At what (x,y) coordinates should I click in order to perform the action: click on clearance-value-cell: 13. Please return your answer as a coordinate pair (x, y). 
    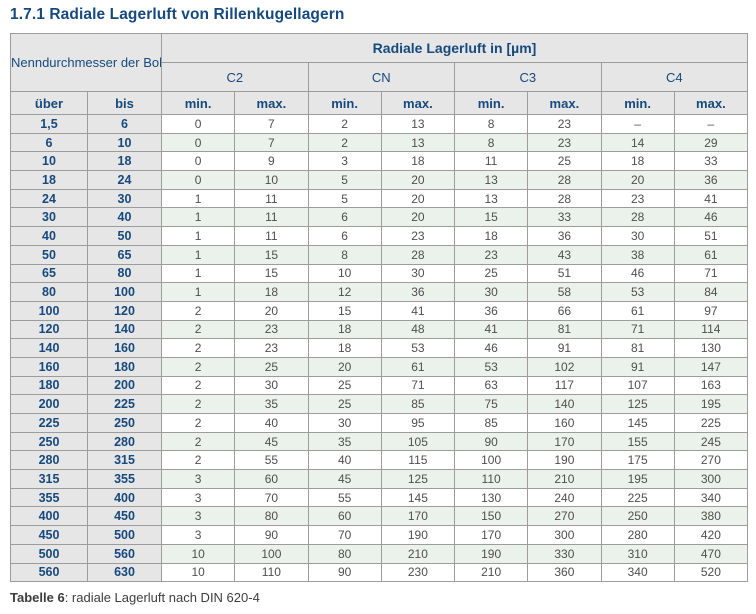
    Looking at the image, I should click on (418, 142).